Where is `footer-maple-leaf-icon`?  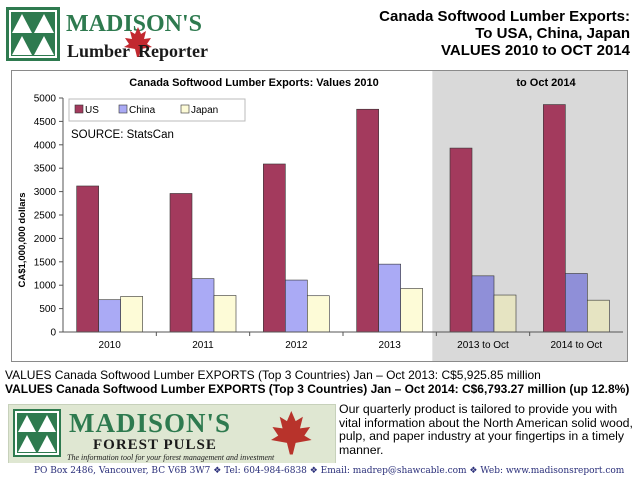
footer-maple-leaf-icon is located at coordinates (291, 433).